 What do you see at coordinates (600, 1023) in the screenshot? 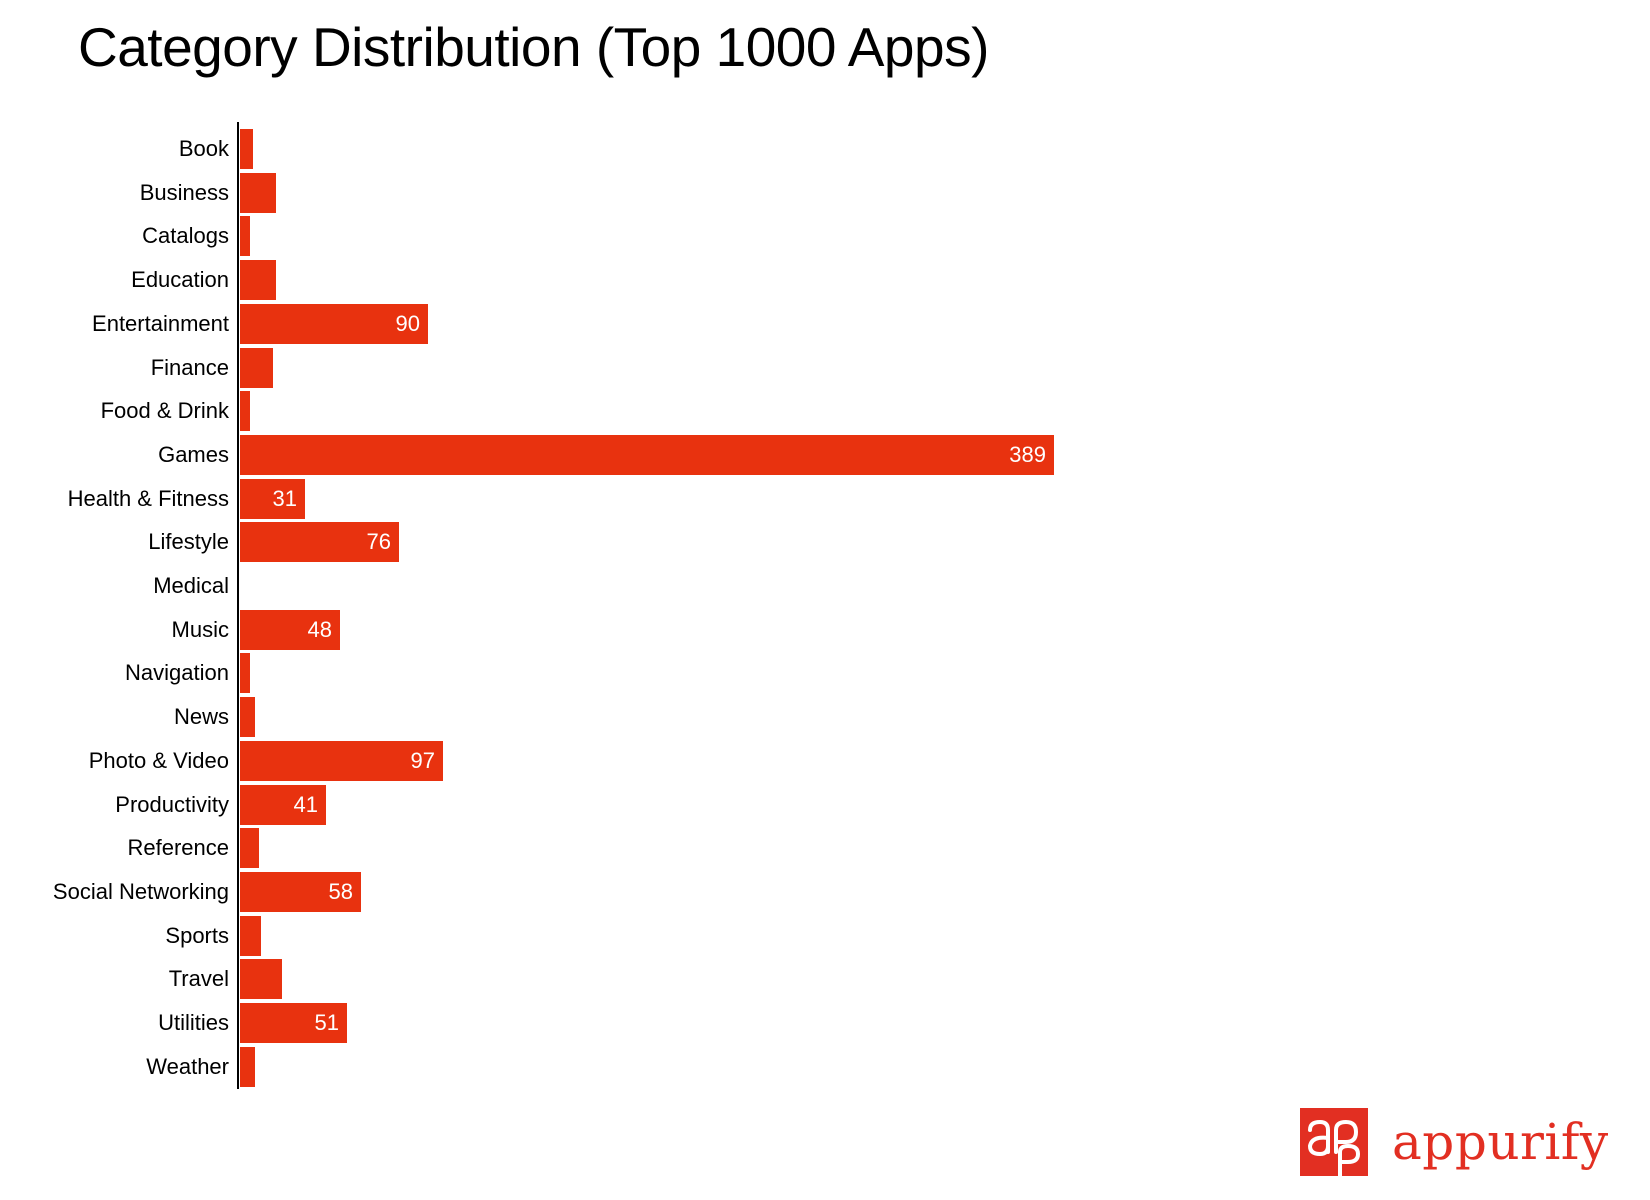
I see `bar-row: Utilities 51` at bounding box center [600, 1023].